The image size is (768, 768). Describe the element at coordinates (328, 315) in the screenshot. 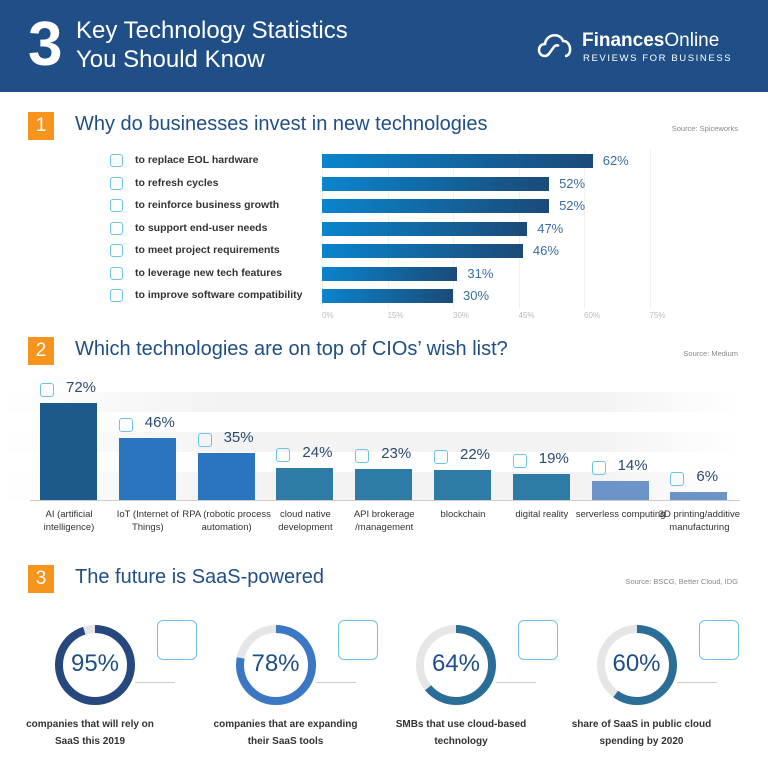

I see `x-tick-label: 0%` at that location.